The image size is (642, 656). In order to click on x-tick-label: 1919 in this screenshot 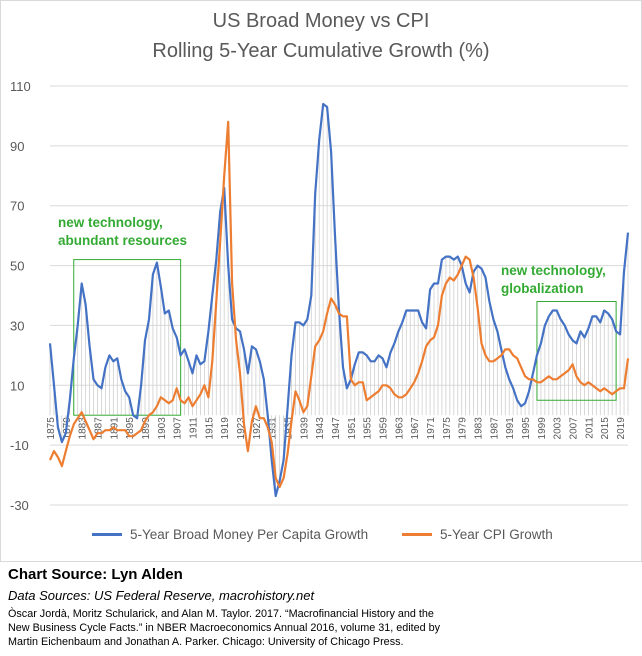, I will do `click(225, 428)`.